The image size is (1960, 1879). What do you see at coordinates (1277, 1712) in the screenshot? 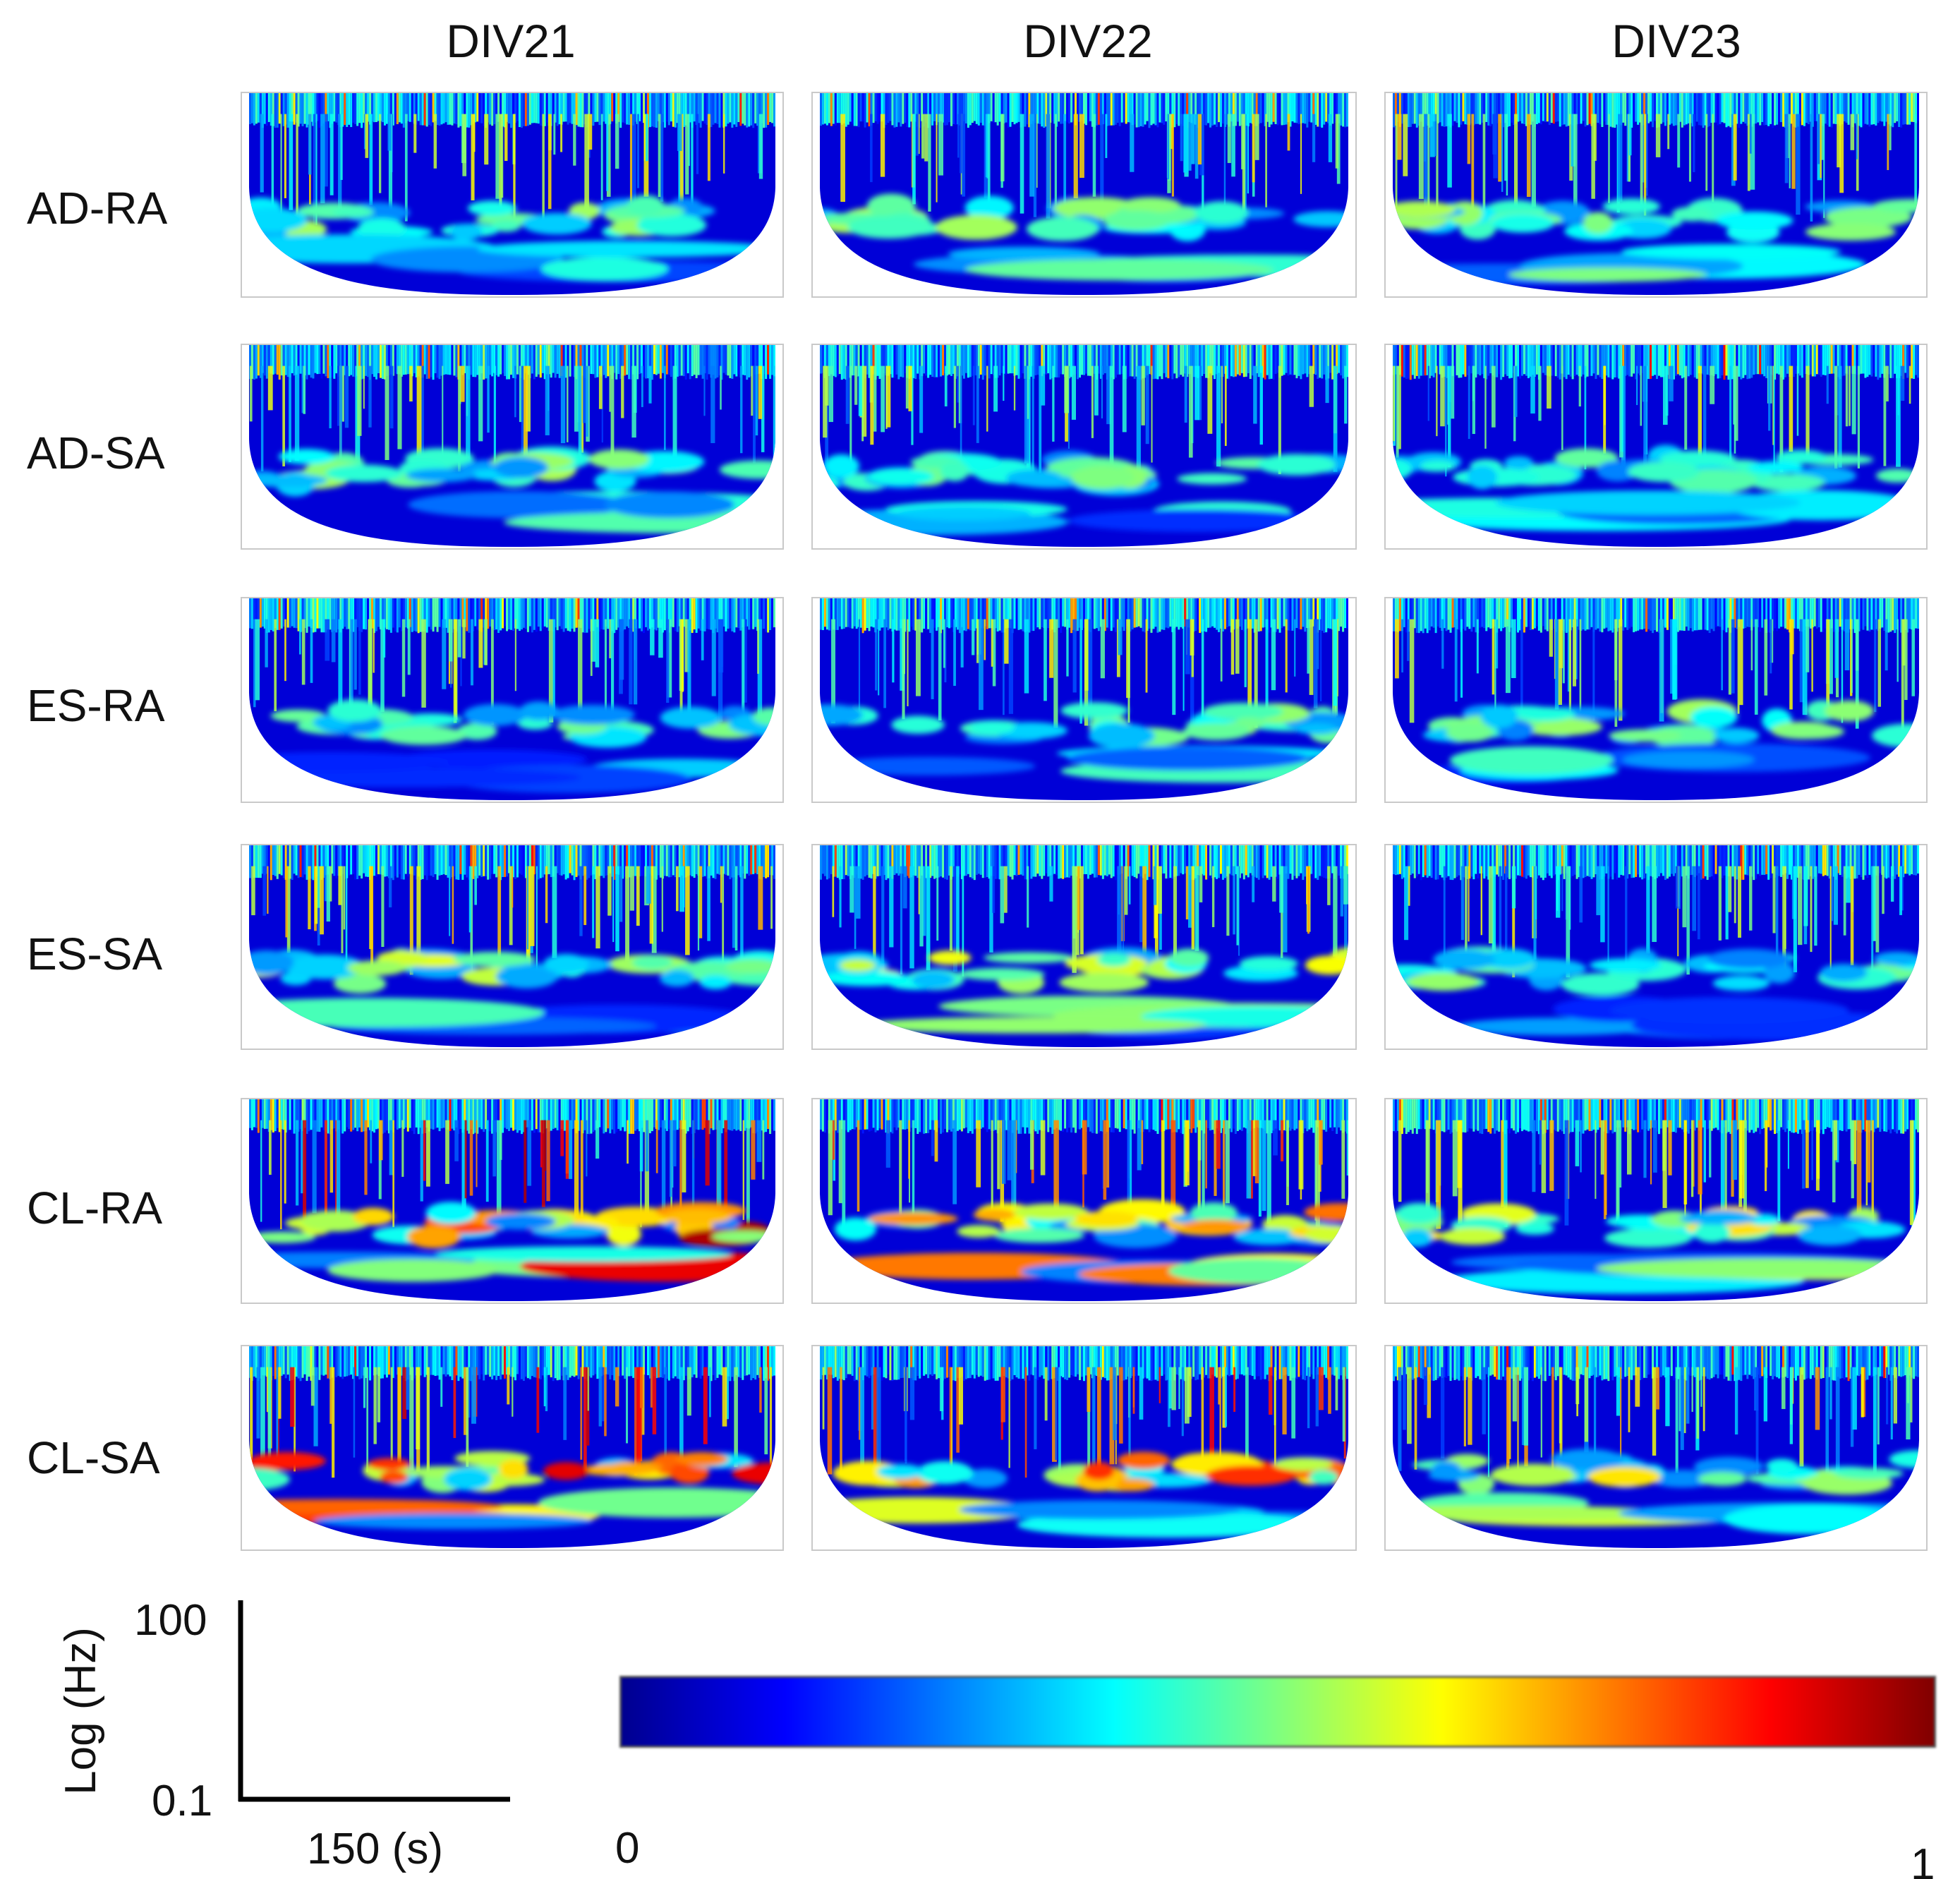
I see `colorbar` at bounding box center [1277, 1712].